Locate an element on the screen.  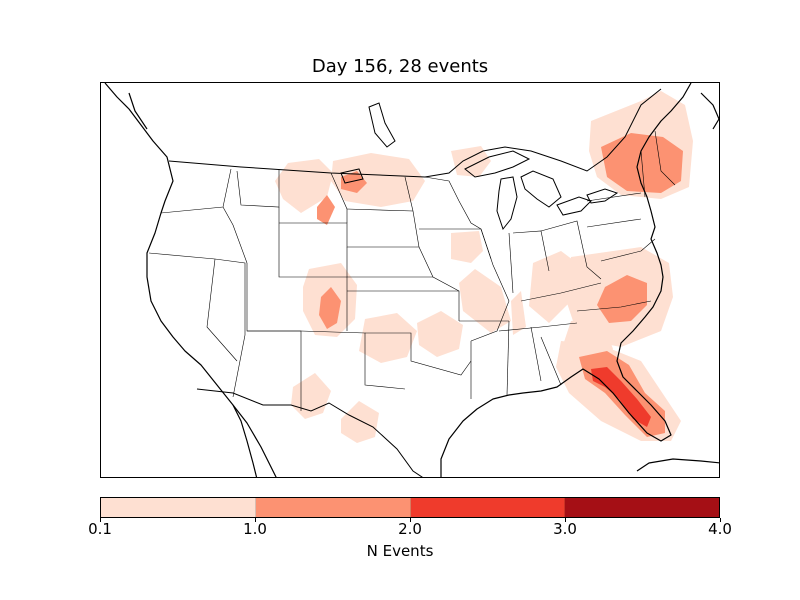
colorbar-tick-label: 4.0 is located at coordinates (720, 529).